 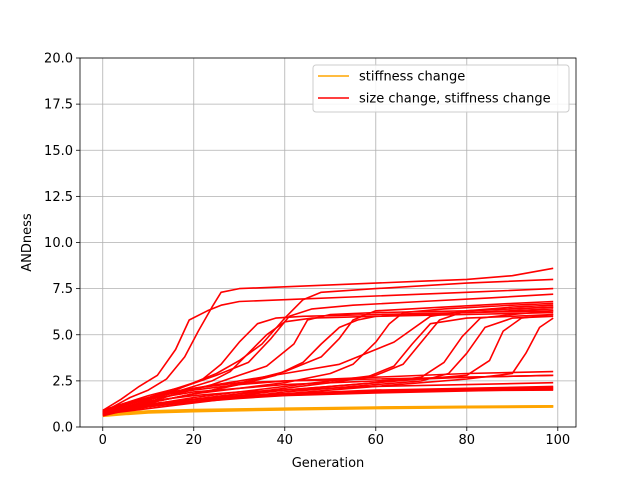 I want to click on y-tick-label: 17.5, so click(x=58, y=105).